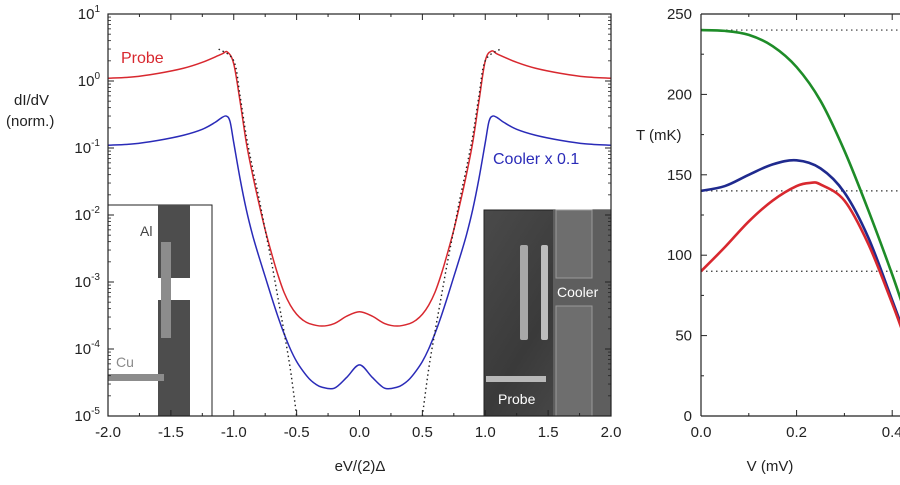  What do you see at coordinates (160, 310) in the screenshot?
I see `schematic-inset: Al Cu` at bounding box center [160, 310].